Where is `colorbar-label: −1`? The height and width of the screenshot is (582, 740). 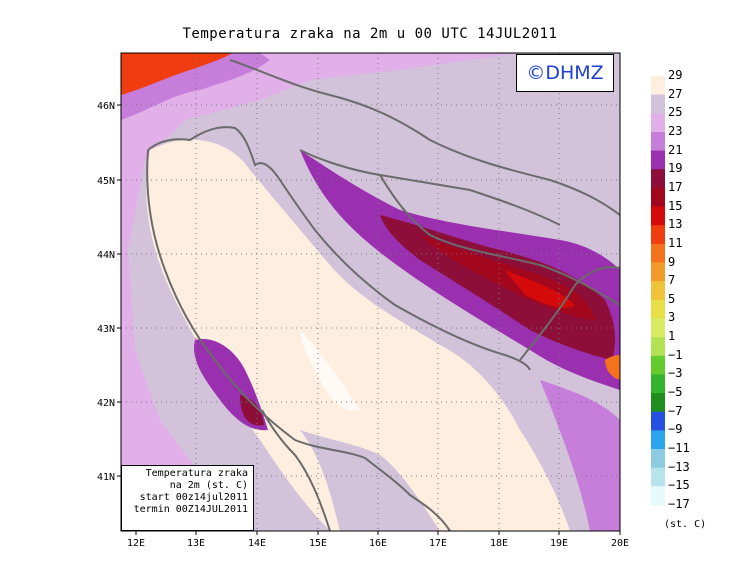 colorbar-label: −1 is located at coordinates (675, 354).